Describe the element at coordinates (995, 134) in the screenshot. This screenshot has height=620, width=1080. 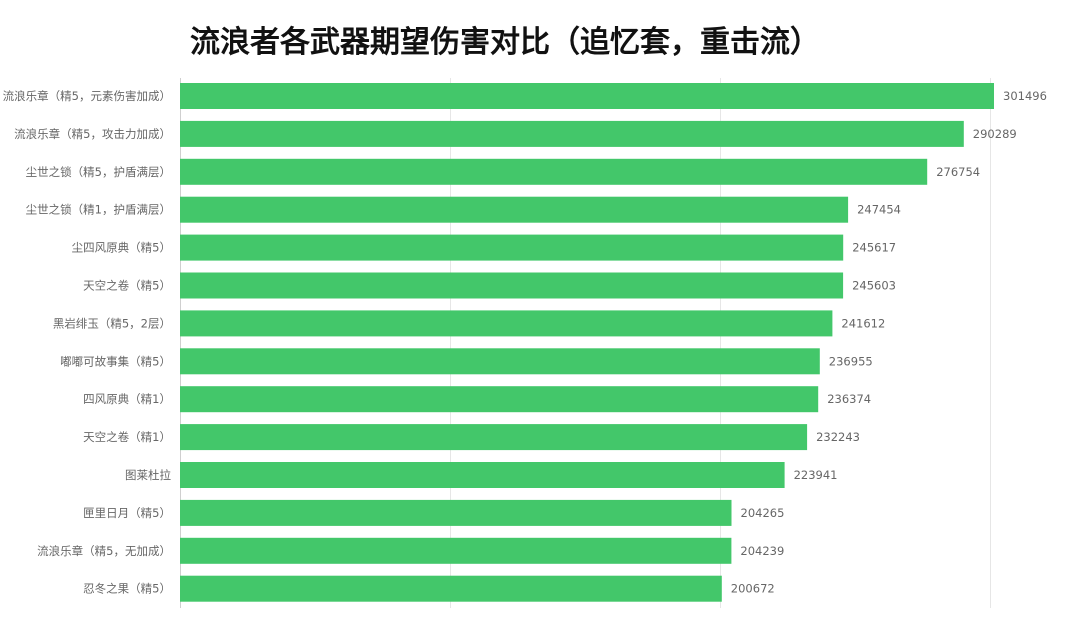
I see `data-label: 290289` at that location.